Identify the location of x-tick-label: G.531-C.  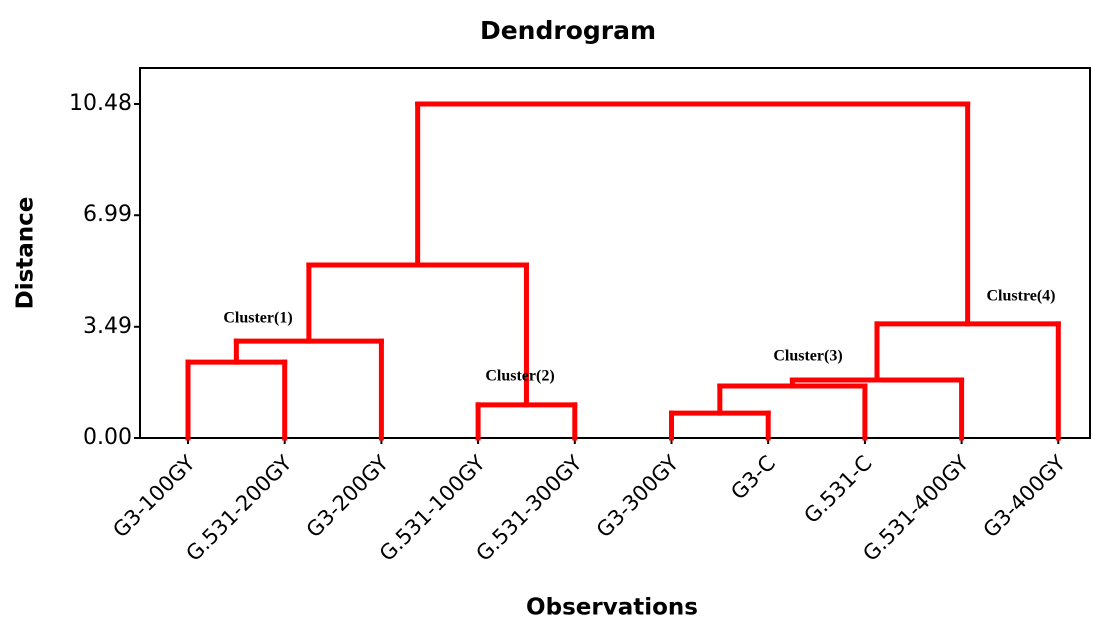
(837, 489).